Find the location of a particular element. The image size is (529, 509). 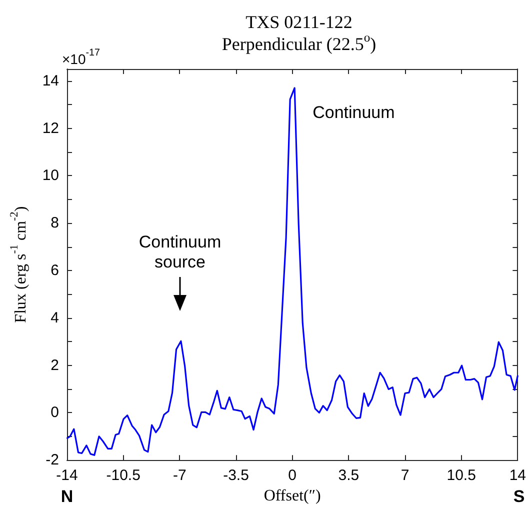

x-tick-label: -7 is located at coordinates (179, 475).